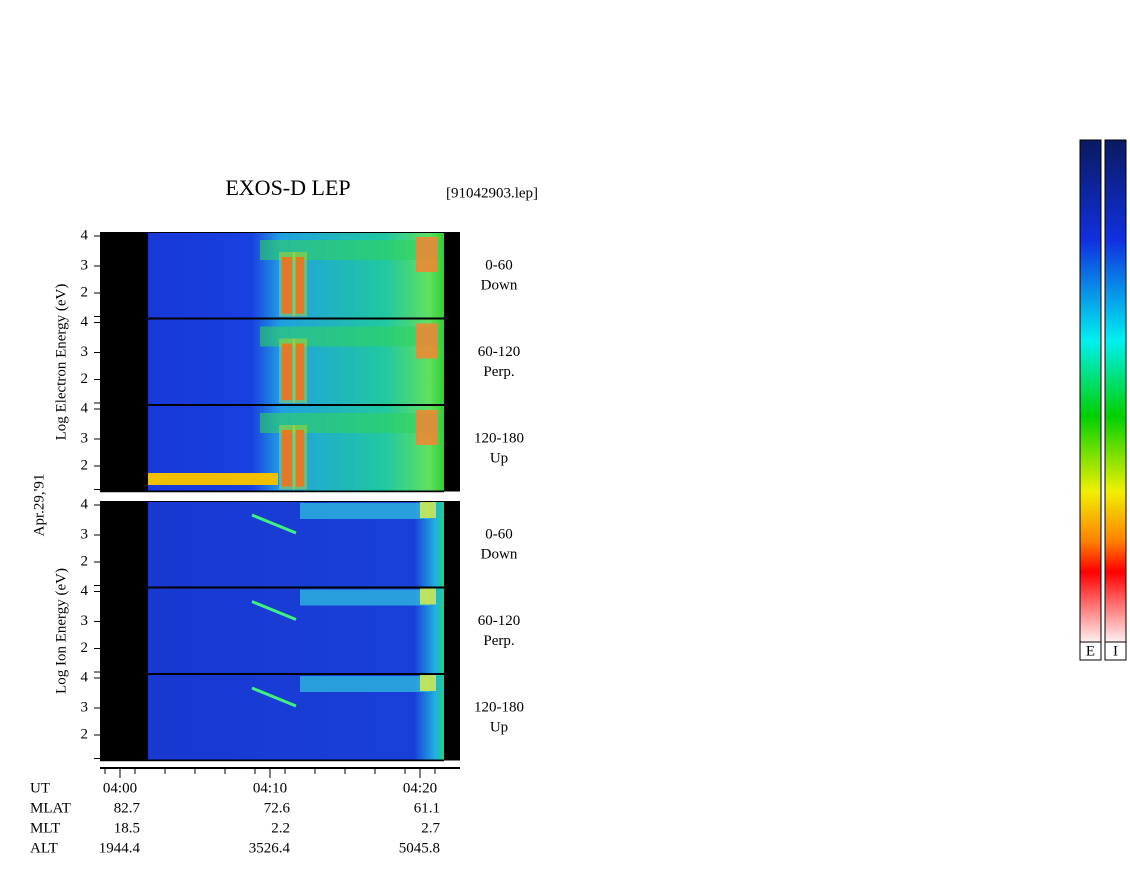 Image resolution: width=1130 pixels, height=880 pixels. I want to click on row-value: 2.7, so click(430, 828).